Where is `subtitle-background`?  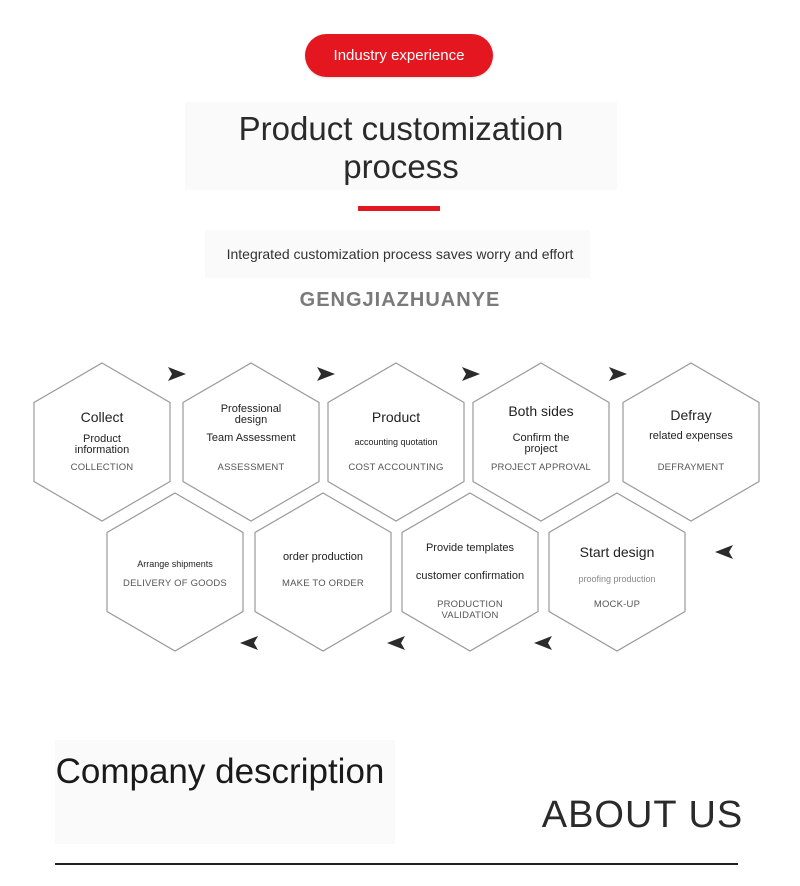
subtitle-background is located at coordinates (397, 254).